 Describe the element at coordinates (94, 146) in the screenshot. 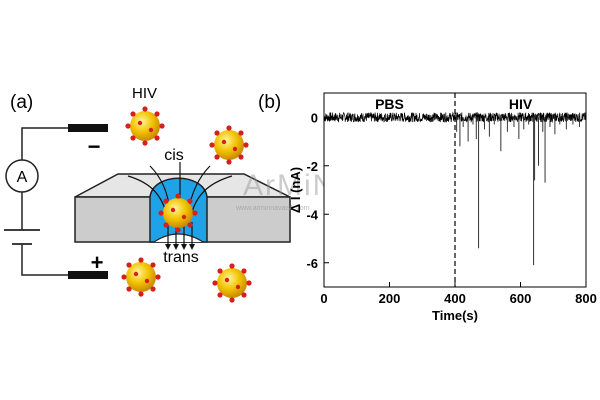

I see `minus-sign: −` at that location.